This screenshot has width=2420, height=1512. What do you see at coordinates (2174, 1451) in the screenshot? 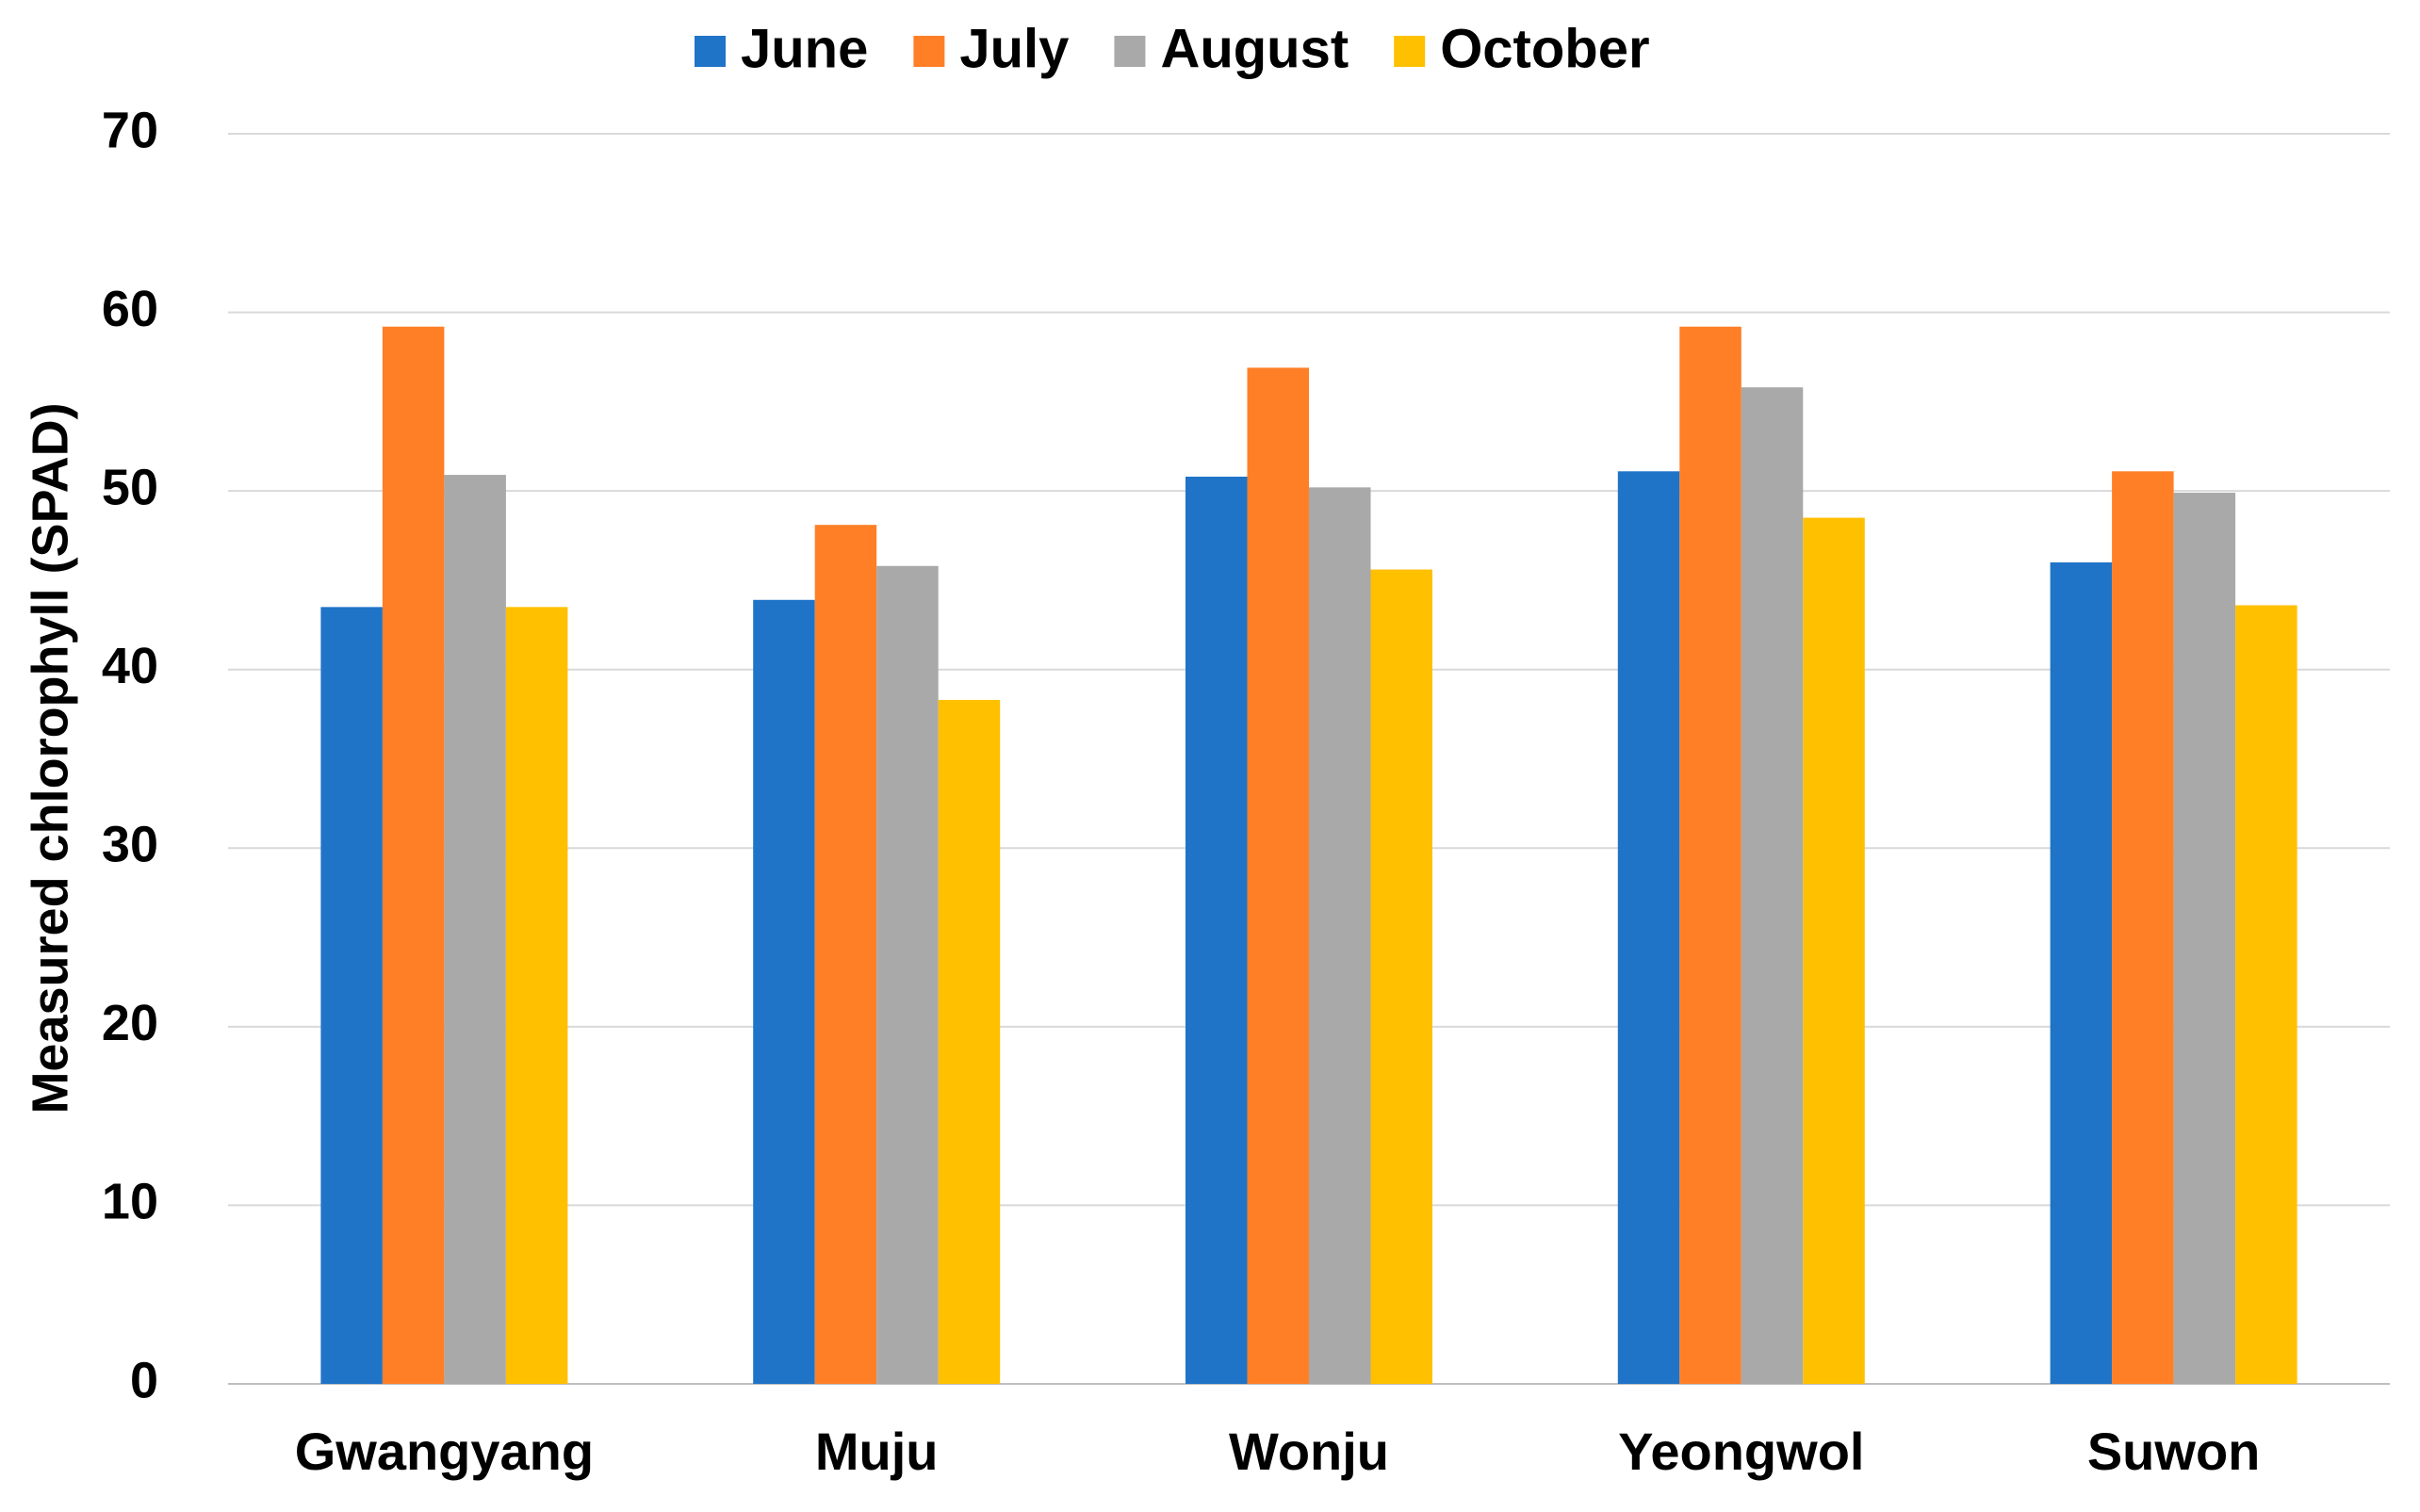
I see `x-tick-label: Suwon` at bounding box center [2174, 1451].